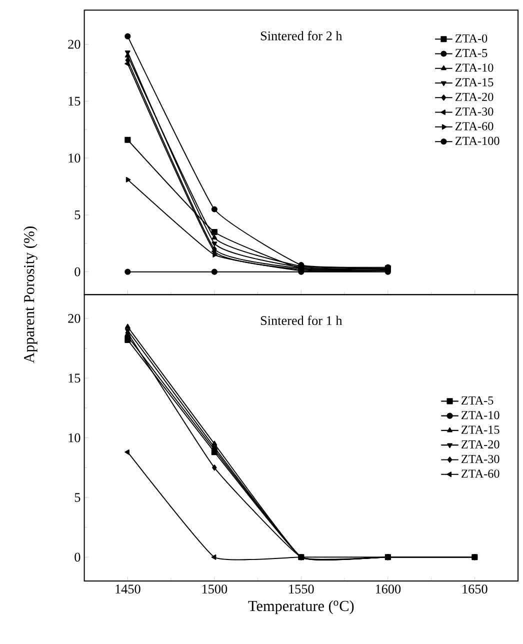 The height and width of the screenshot is (644, 523). I want to click on text: Sintered for 1 h, so click(301, 321).